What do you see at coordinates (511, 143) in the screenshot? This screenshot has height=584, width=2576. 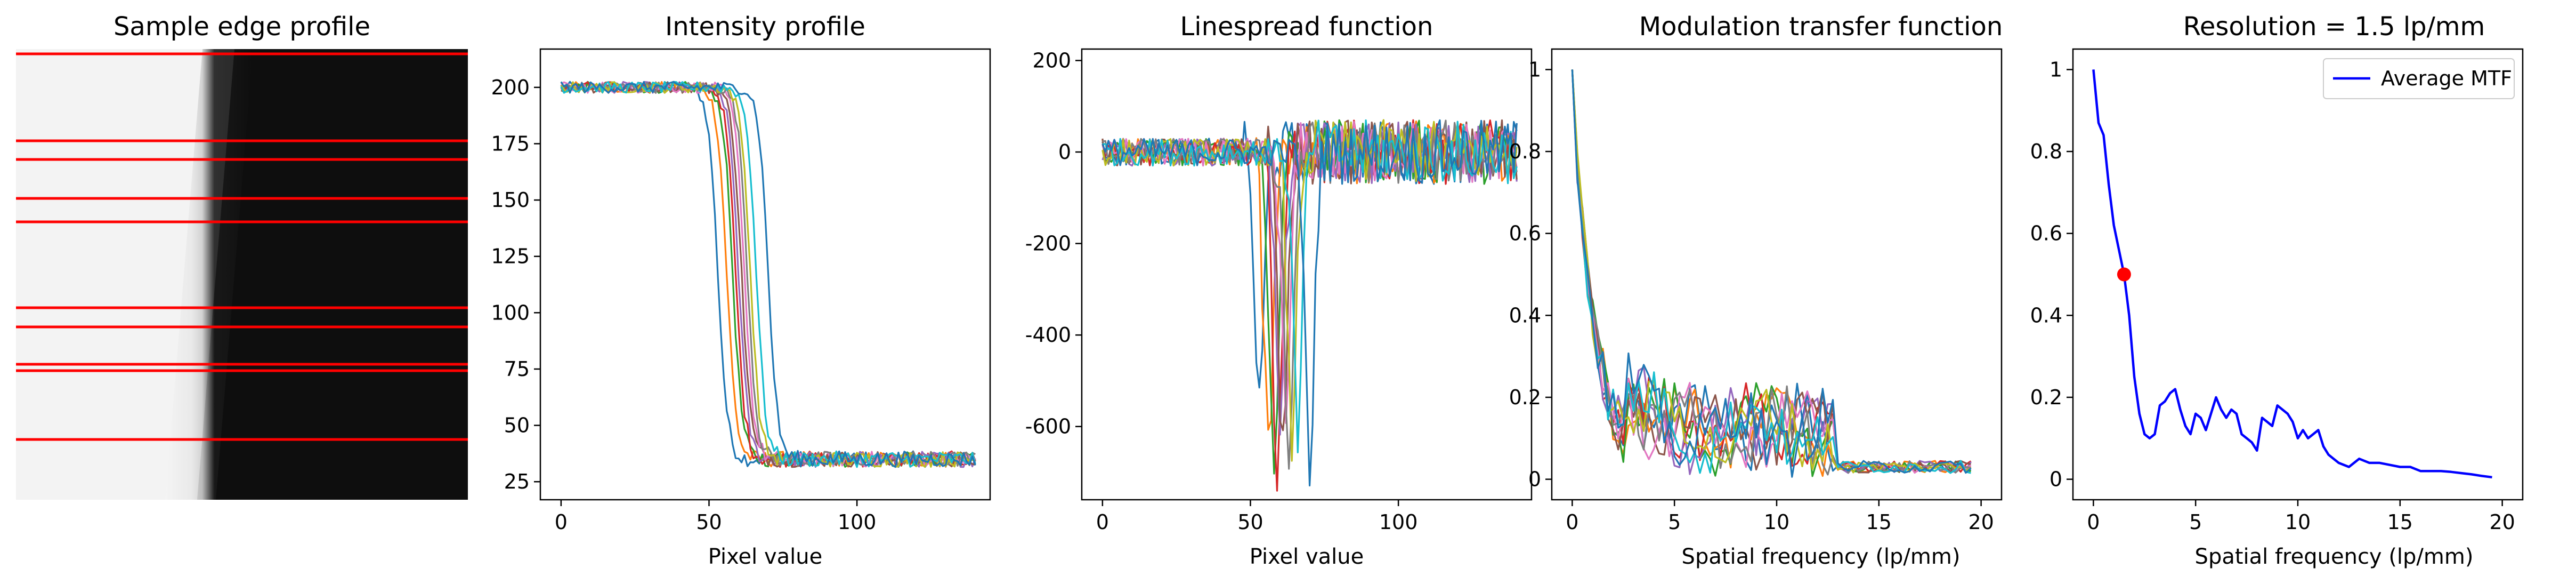 I see `y-tick-label: 175` at bounding box center [511, 143].